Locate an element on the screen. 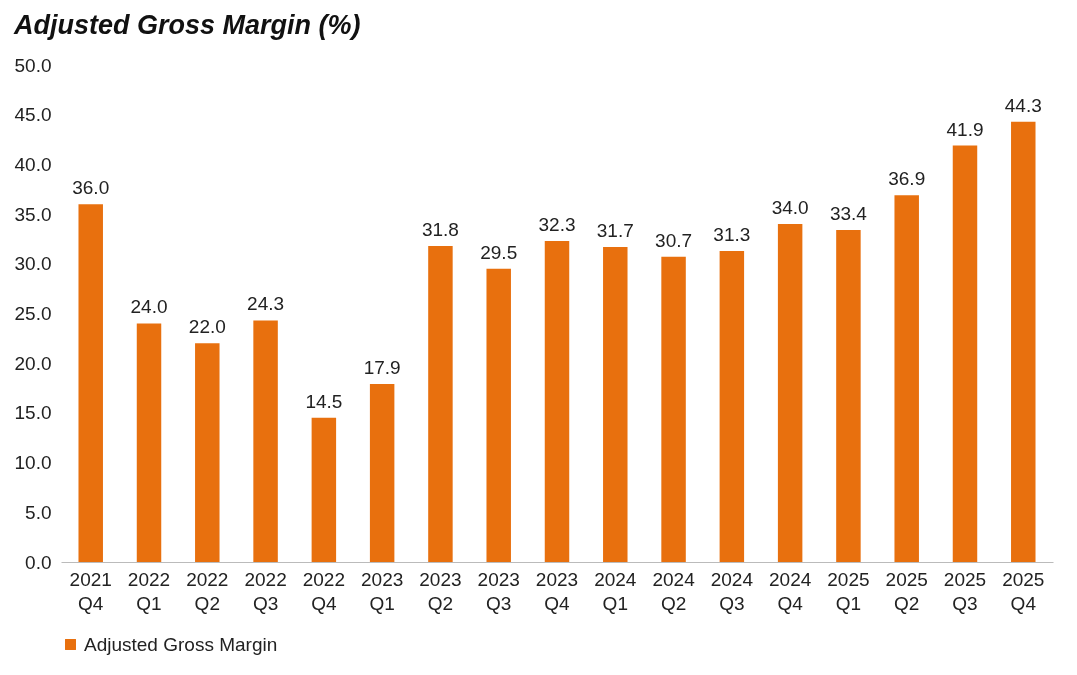 The image size is (1077, 675). y-tick-label: 35.0 is located at coordinates (33, 214).